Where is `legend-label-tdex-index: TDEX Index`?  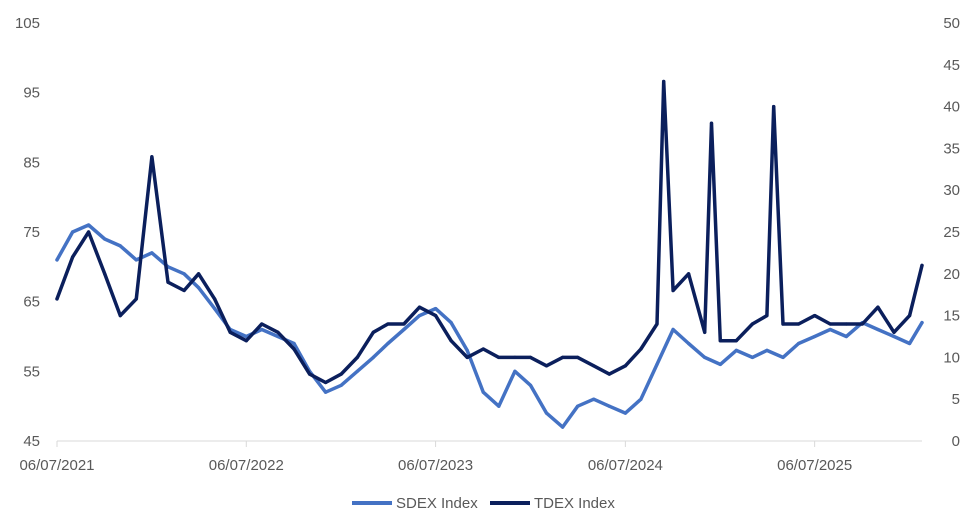 legend-label-tdex-index: TDEX Index is located at coordinates (574, 503).